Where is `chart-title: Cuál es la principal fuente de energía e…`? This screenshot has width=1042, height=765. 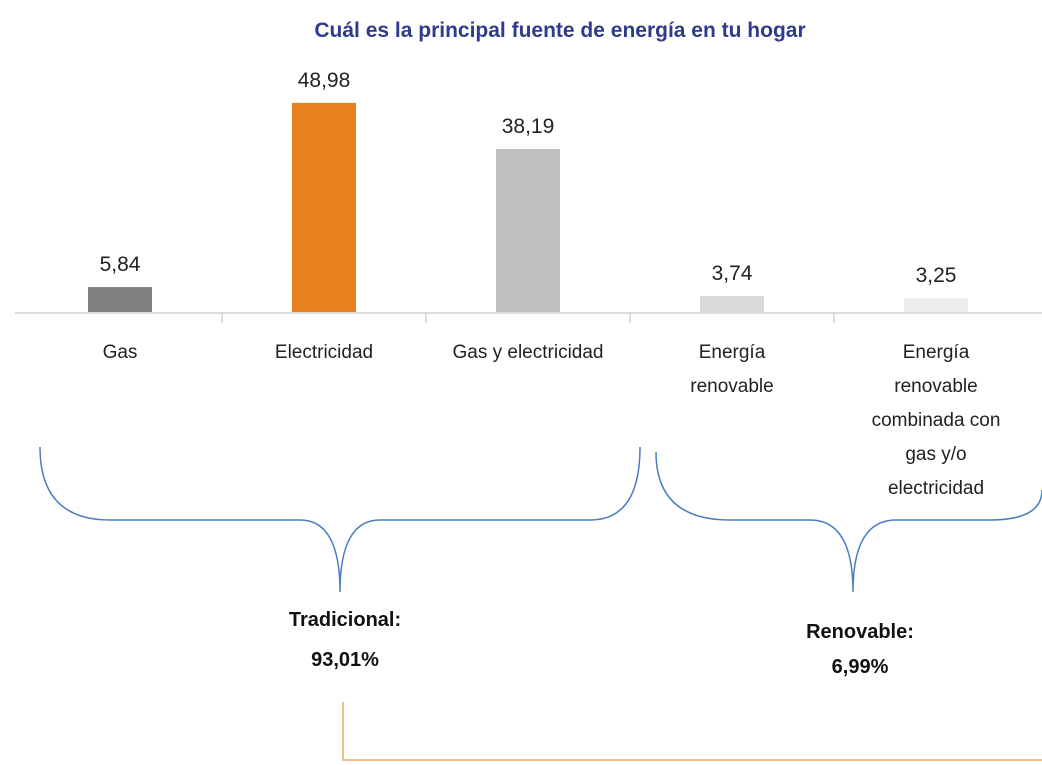 chart-title: Cuál es la principal fuente de energía e… is located at coordinates (559, 30).